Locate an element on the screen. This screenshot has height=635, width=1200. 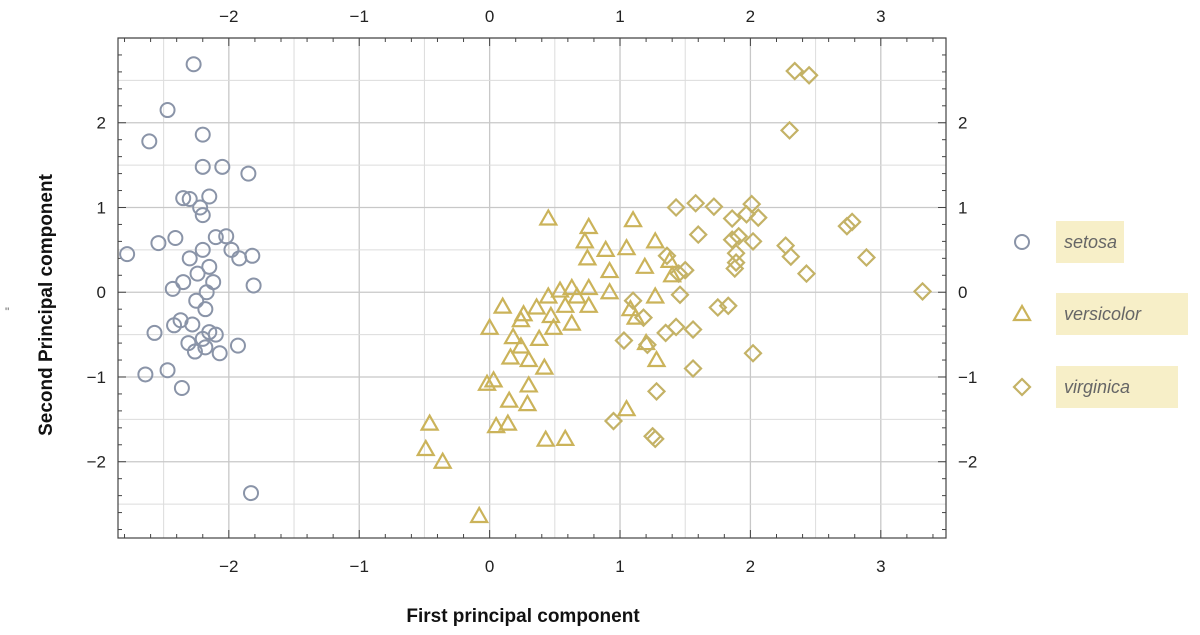
legend: setosa versicolor virginica is located at coordinates (1100, 314).